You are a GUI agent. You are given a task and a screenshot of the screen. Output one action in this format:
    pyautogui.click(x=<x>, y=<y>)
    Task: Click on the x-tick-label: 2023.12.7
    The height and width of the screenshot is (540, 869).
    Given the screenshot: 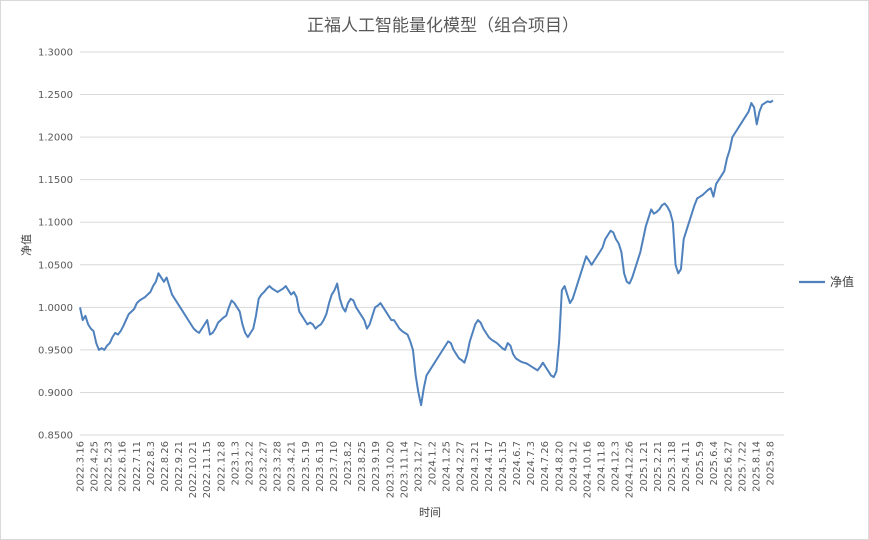 What is the action you would take?
    pyautogui.click(x=418, y=466)
    